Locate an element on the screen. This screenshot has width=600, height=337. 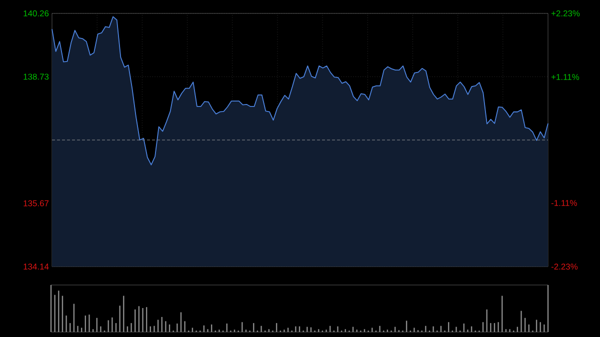
y2-tick-label: +2.23% is located at coordinates (565, 13).